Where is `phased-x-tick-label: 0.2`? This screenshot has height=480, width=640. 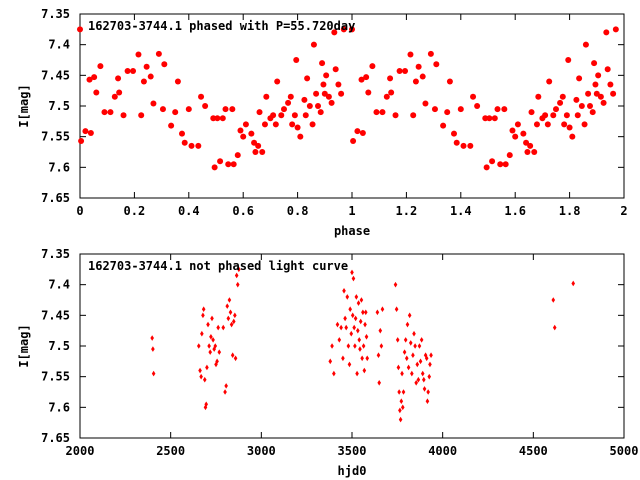 phased-x-tick-label: 0.2 is located at coordinates (135, 211).